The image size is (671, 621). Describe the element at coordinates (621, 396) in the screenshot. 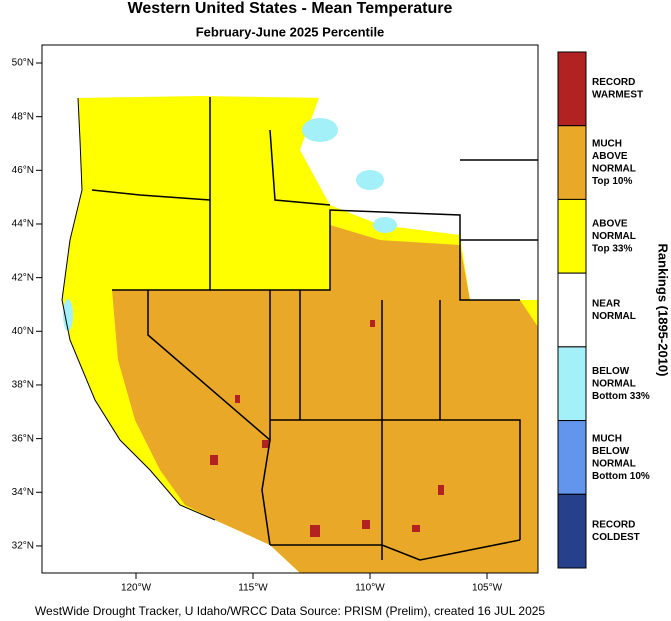

I see `legend-label: Bottom 33%` at that location.